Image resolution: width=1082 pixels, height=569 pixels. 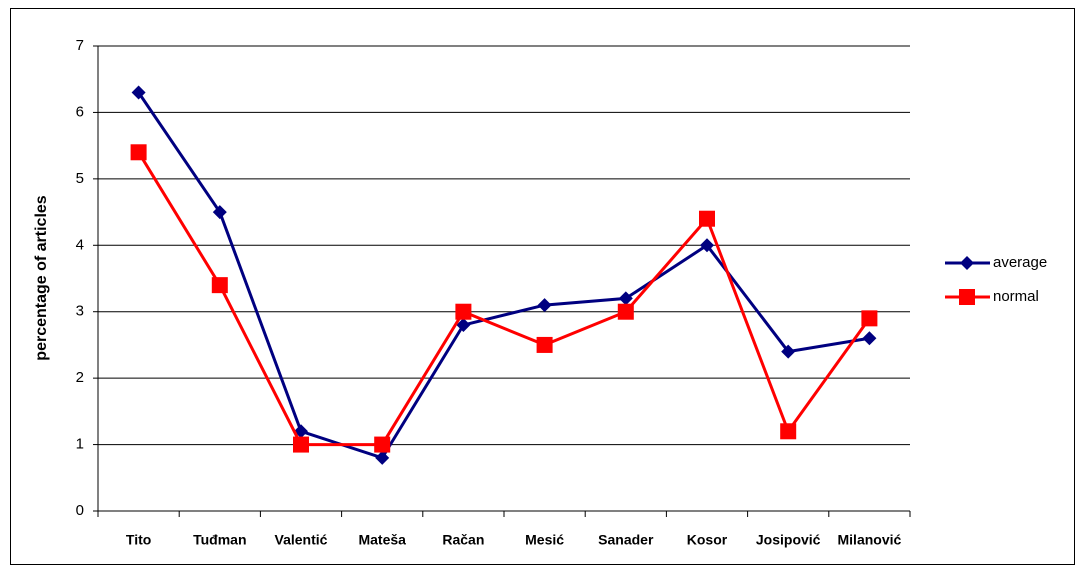 I want to click on x-tick-label: Kosor, so click(x=707, y=540).